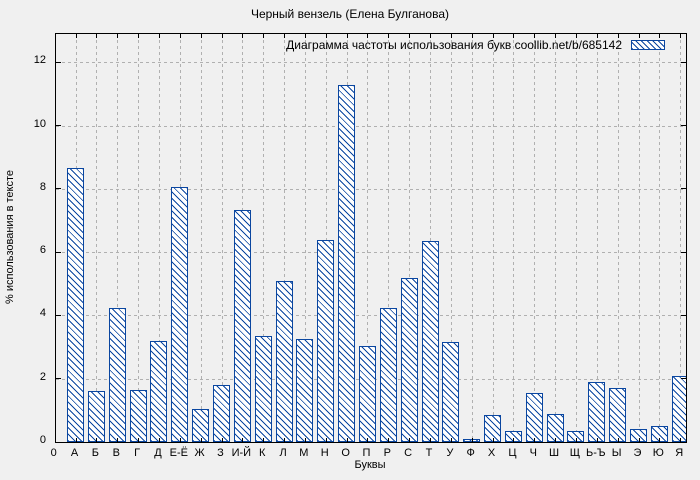  What do you see at coordinates (39, 60) in the screenshot?
I see `y-tick-label: 12` at bounding box center [39, 60].